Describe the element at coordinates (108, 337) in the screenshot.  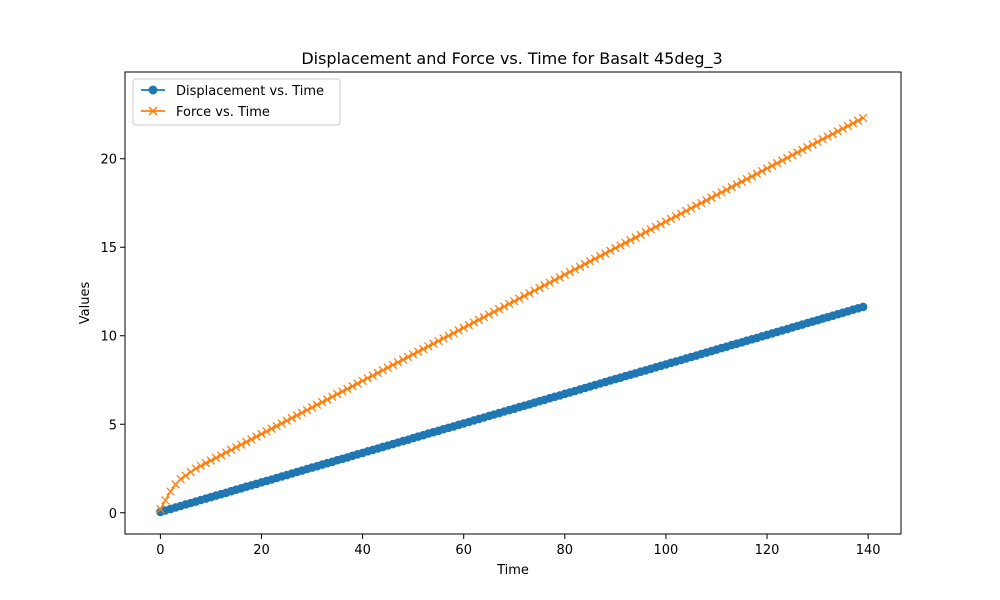
I see `y-tick-label: 10` at that location.